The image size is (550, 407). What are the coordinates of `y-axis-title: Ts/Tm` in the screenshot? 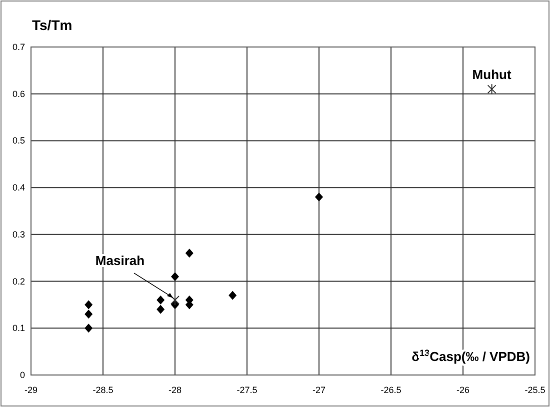 It's located at (52, 25).